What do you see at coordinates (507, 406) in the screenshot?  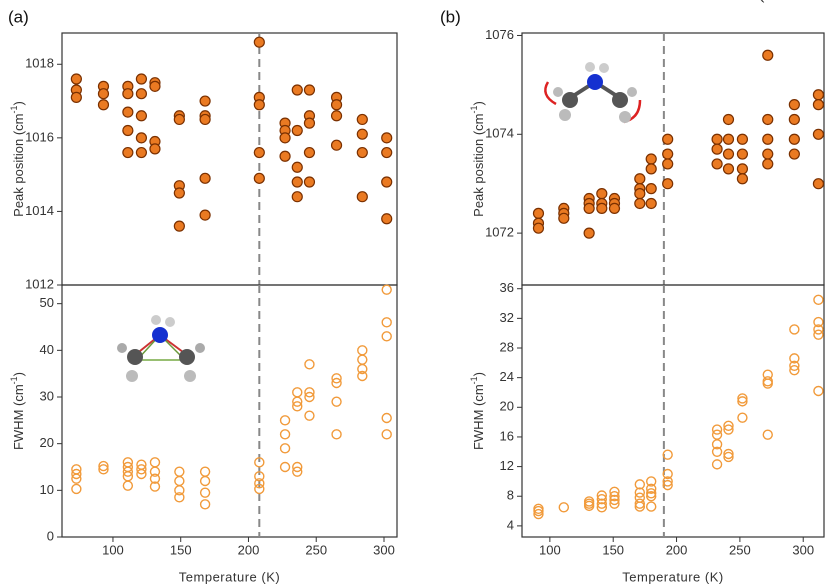 I see `y-tick-label: 20` at bounding box center [507, 406].